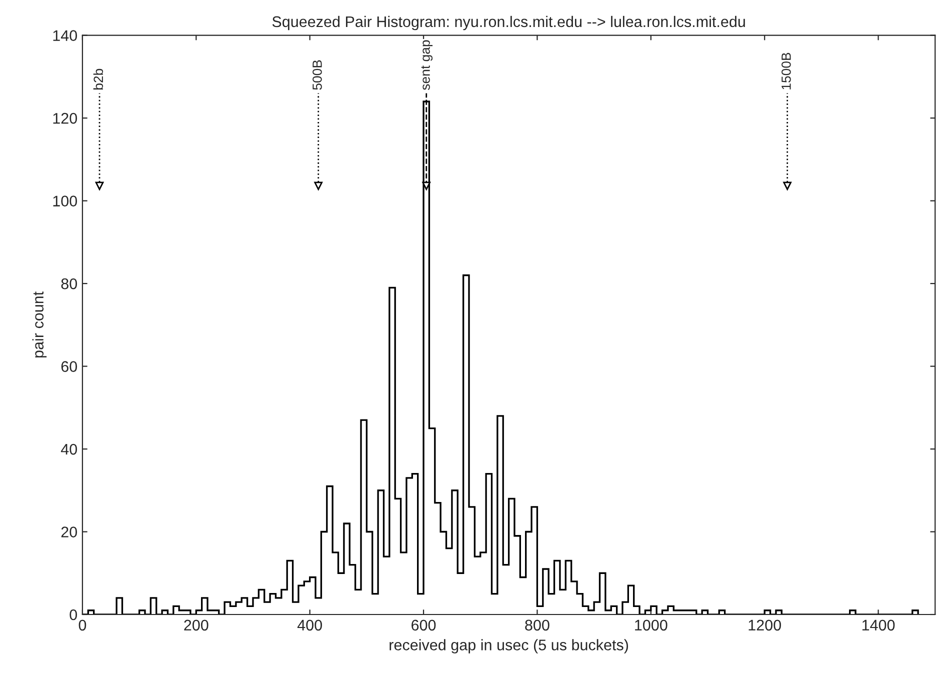 The height and width of the screenshot is (679, 937). I want to click on y-tick-label: 120, so click(65, 118).